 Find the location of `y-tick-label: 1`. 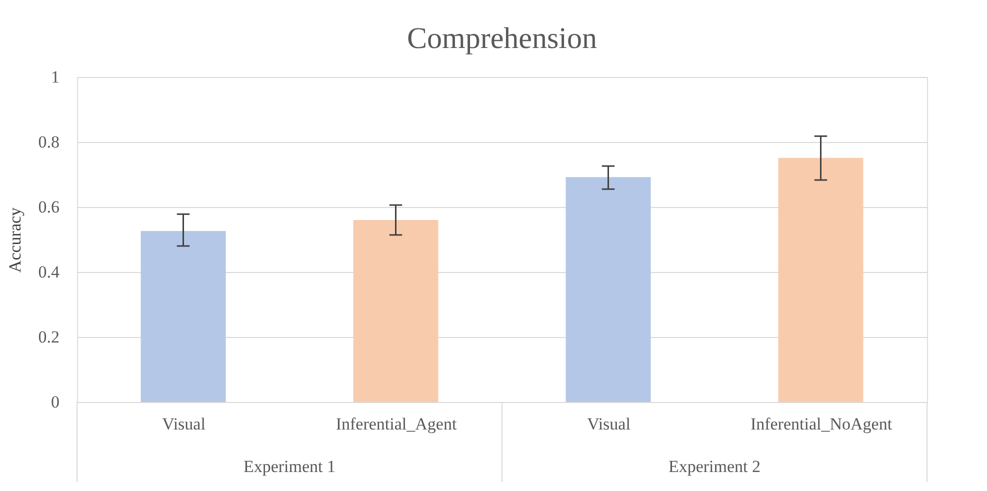

y-tick-label: 1 is located at coordinates (55, 77).